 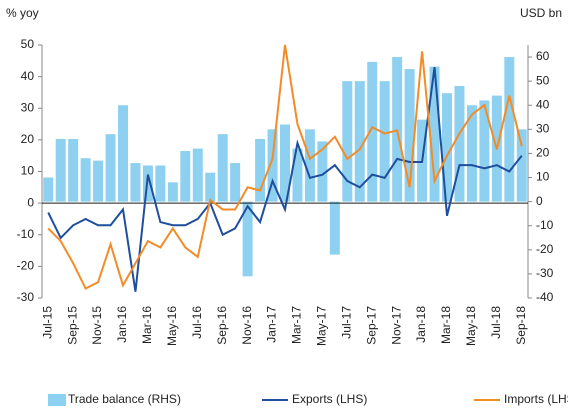 I want to click on x-tick-label: Sep-18, so click(x=521, y=325).